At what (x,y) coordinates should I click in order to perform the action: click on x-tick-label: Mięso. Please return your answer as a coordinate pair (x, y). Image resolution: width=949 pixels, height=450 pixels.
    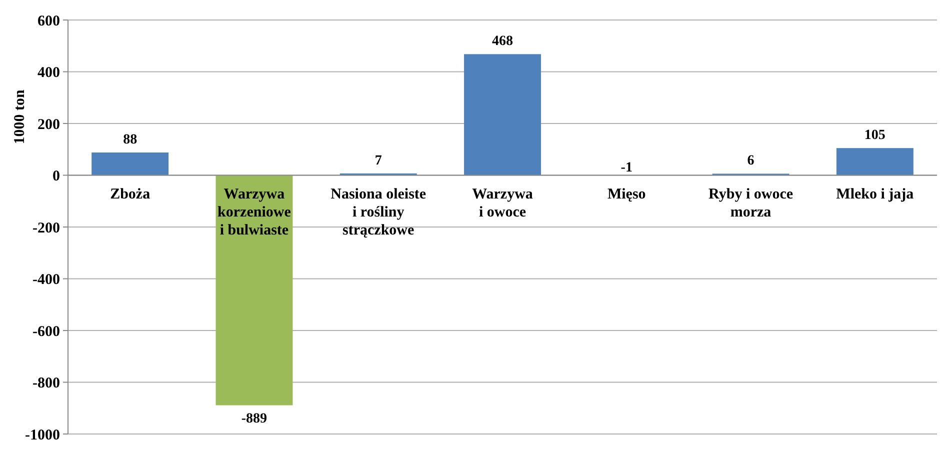
    Looking at the image, I should click on (626, 194).